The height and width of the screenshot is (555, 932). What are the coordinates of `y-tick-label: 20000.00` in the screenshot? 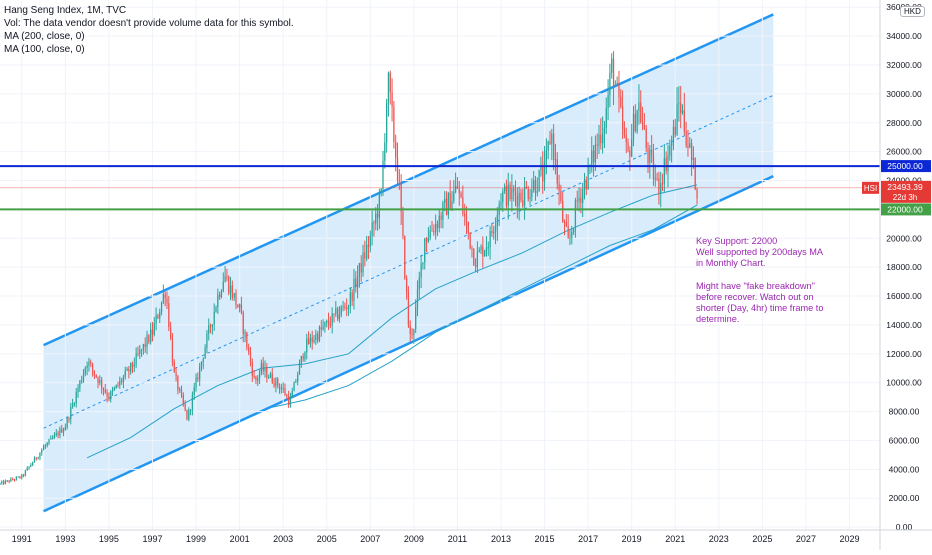 It's located at (904, 238).